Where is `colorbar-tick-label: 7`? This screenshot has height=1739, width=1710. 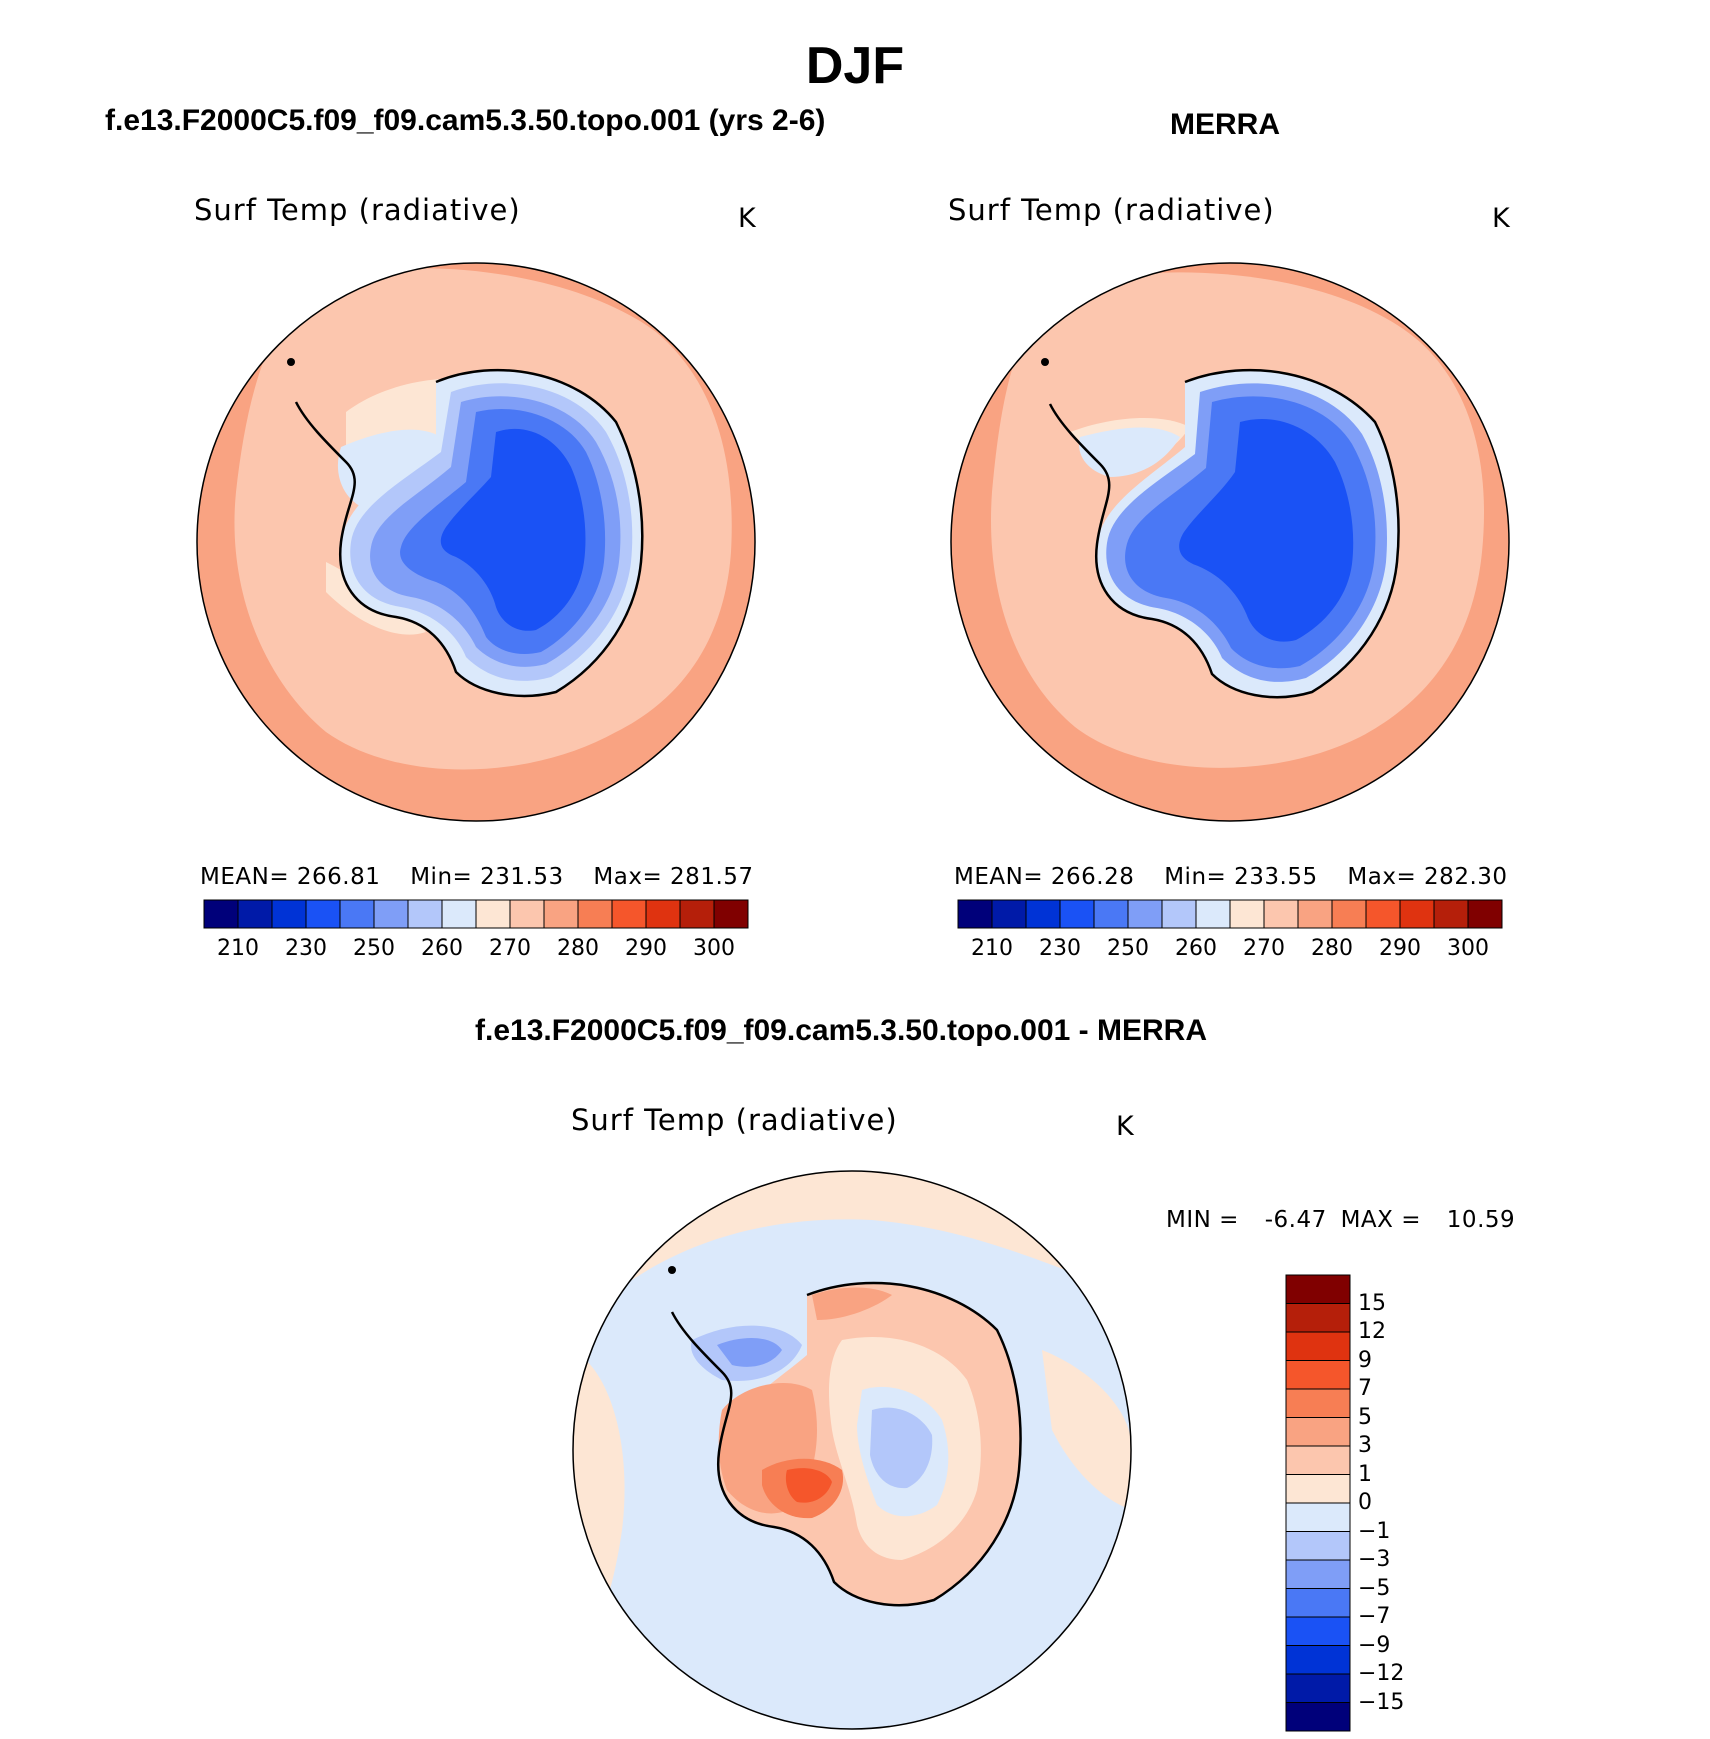
colorbar-tick-label: 7 is located at coordinates (1365, 1388).